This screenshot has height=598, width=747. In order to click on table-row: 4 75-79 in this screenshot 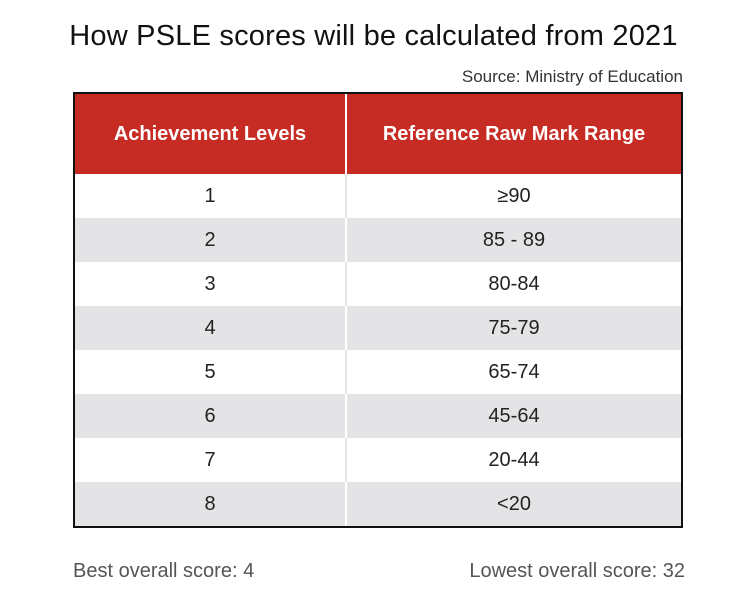, I will do `click(378, 328)`.